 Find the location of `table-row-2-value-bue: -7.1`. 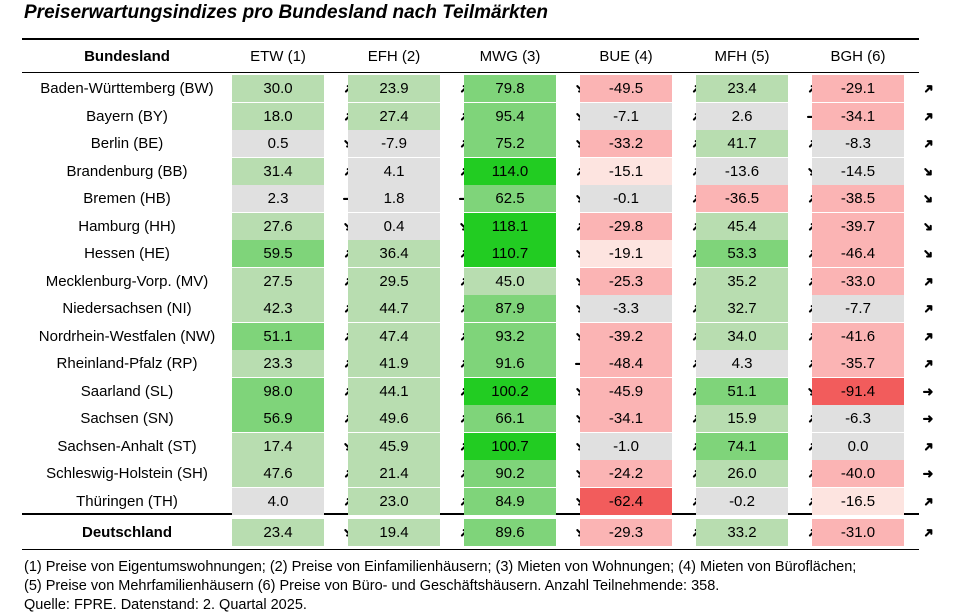

table-row-2-value-bue: -7.1 is located at coordinates (626, 116).